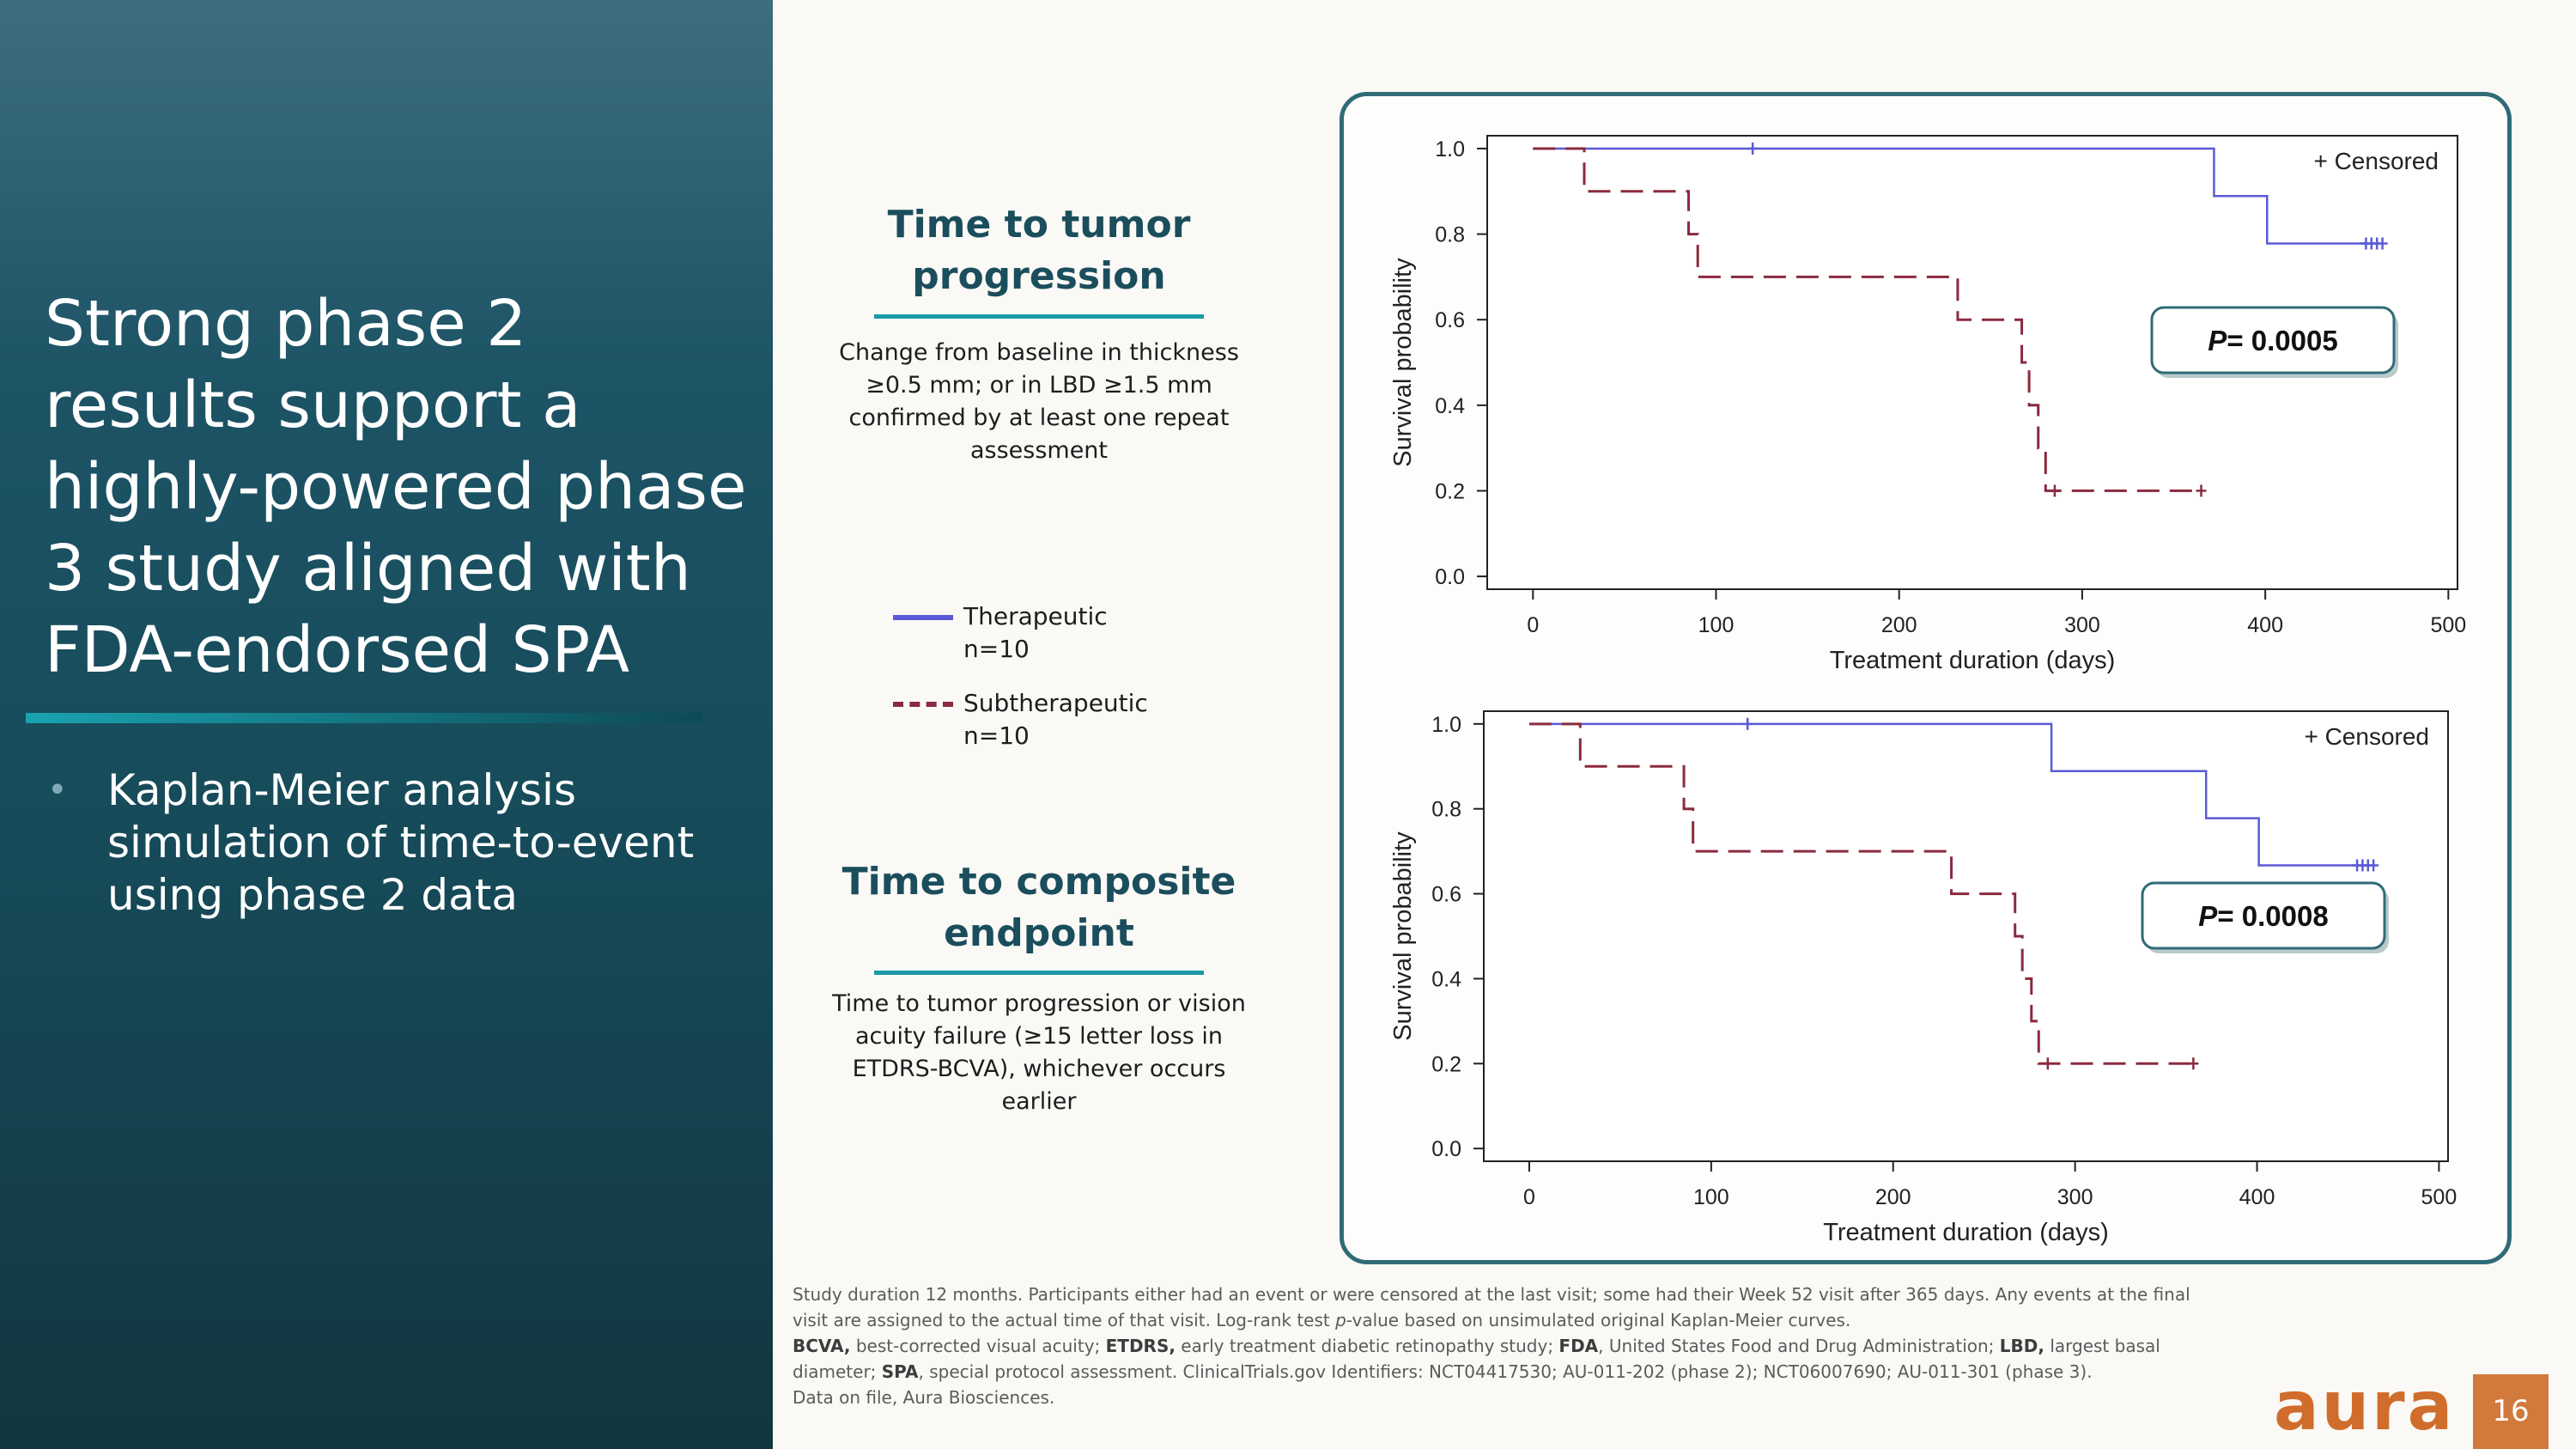 The width and height of the screenshot is (2576, 1449). I want to click on chart-1-y-axis-label: Survival probability, so click(1403, 362).